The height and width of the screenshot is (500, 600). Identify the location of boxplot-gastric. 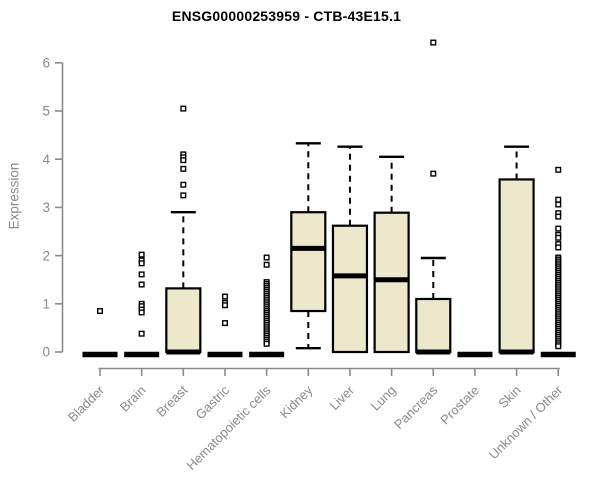
(225, 325).